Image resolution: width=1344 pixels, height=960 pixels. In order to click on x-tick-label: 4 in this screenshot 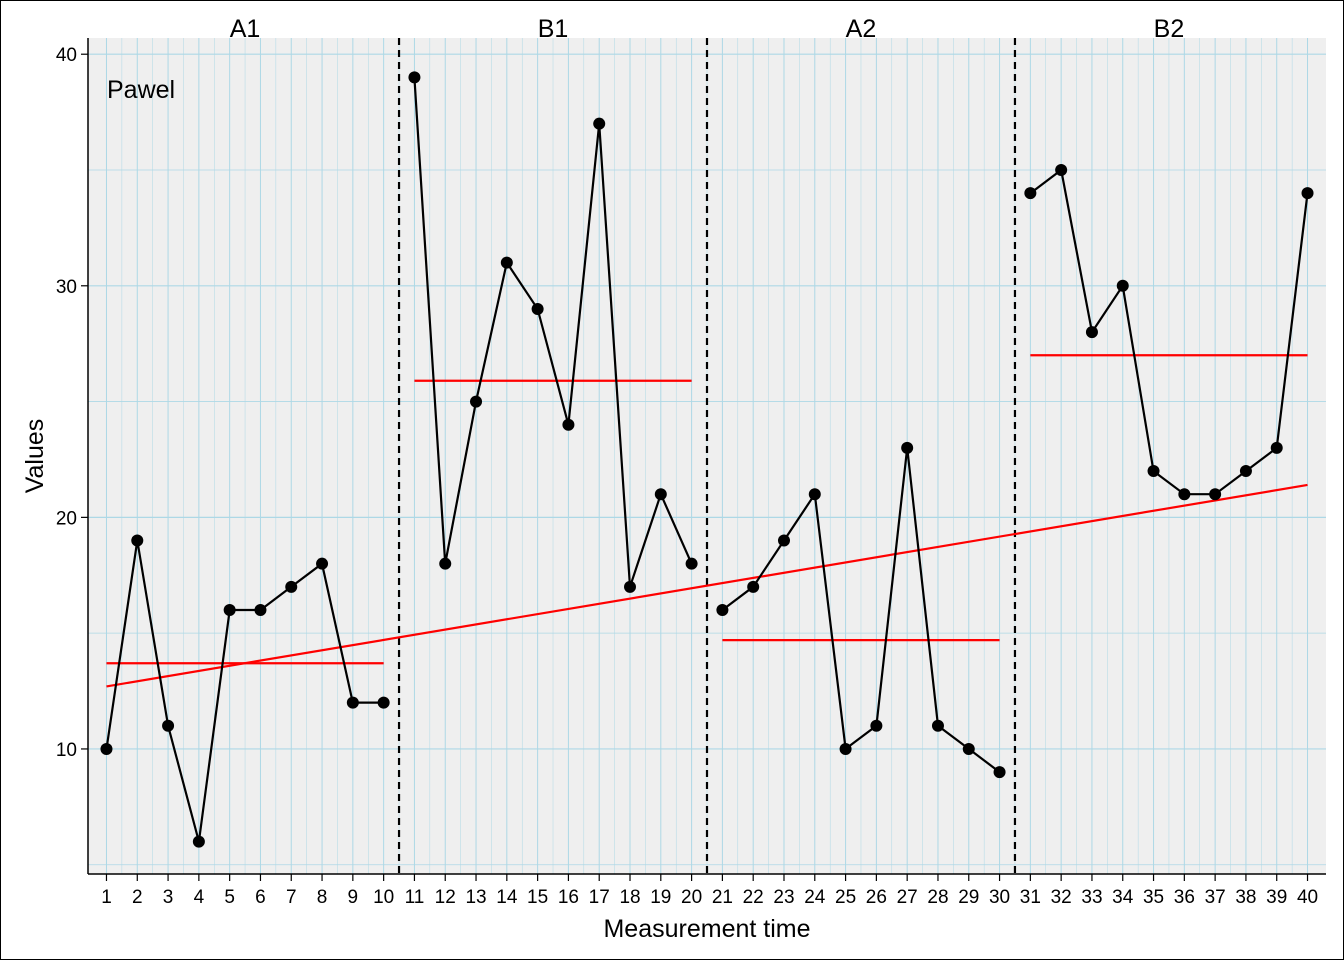, I will do `click(199, 897)`.